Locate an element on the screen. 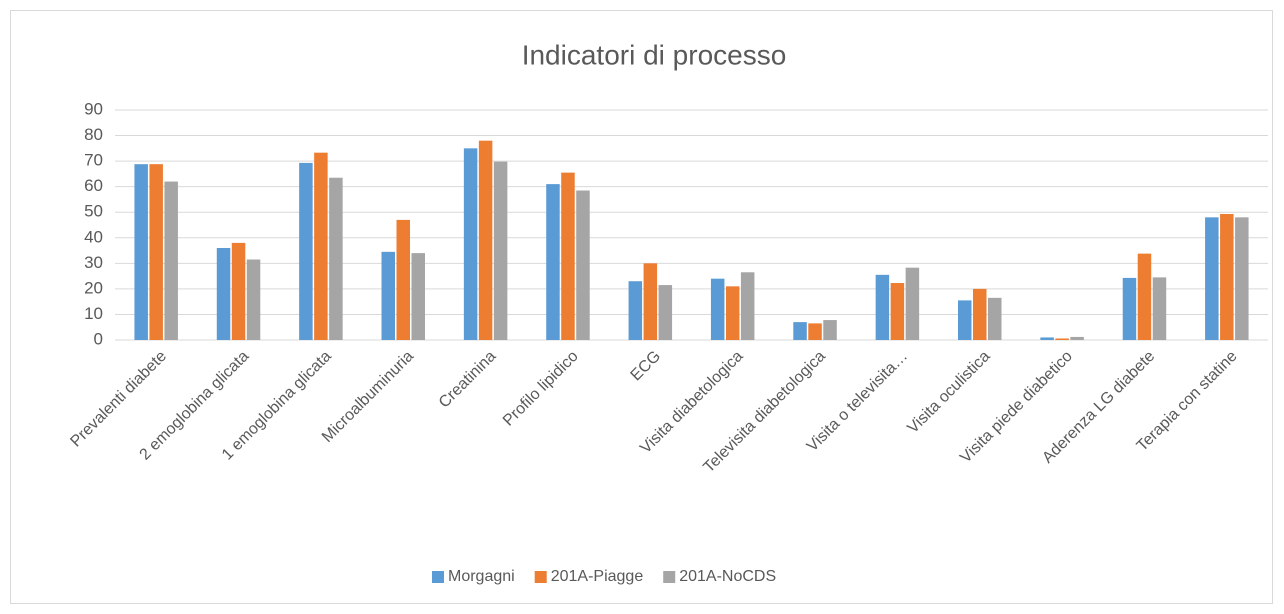 The image size is (1284, 614). y-tick-label: 40 is located at coordinates (93, 236).